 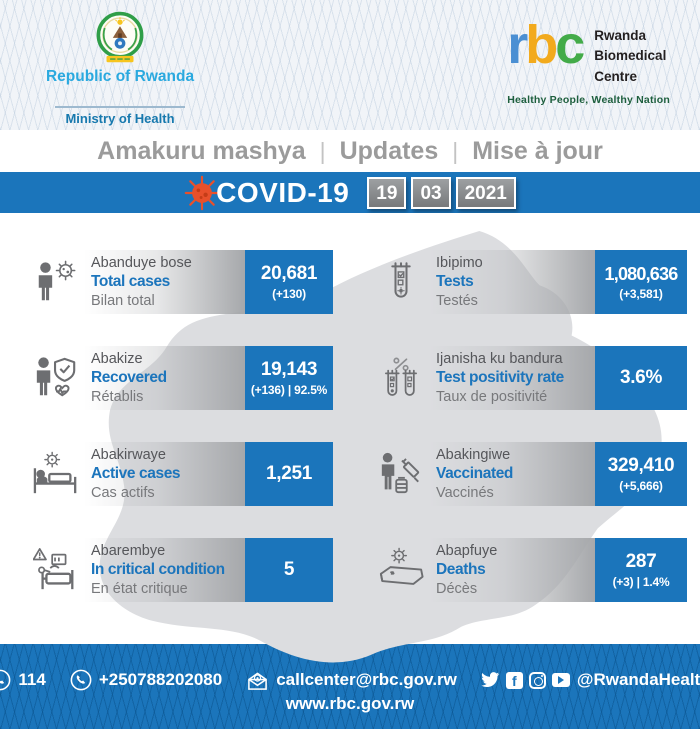 What do you see at coordinates (56, 378) in the screenshot?
I see `recovered-shield-icon` at bounding box center [56, 378].